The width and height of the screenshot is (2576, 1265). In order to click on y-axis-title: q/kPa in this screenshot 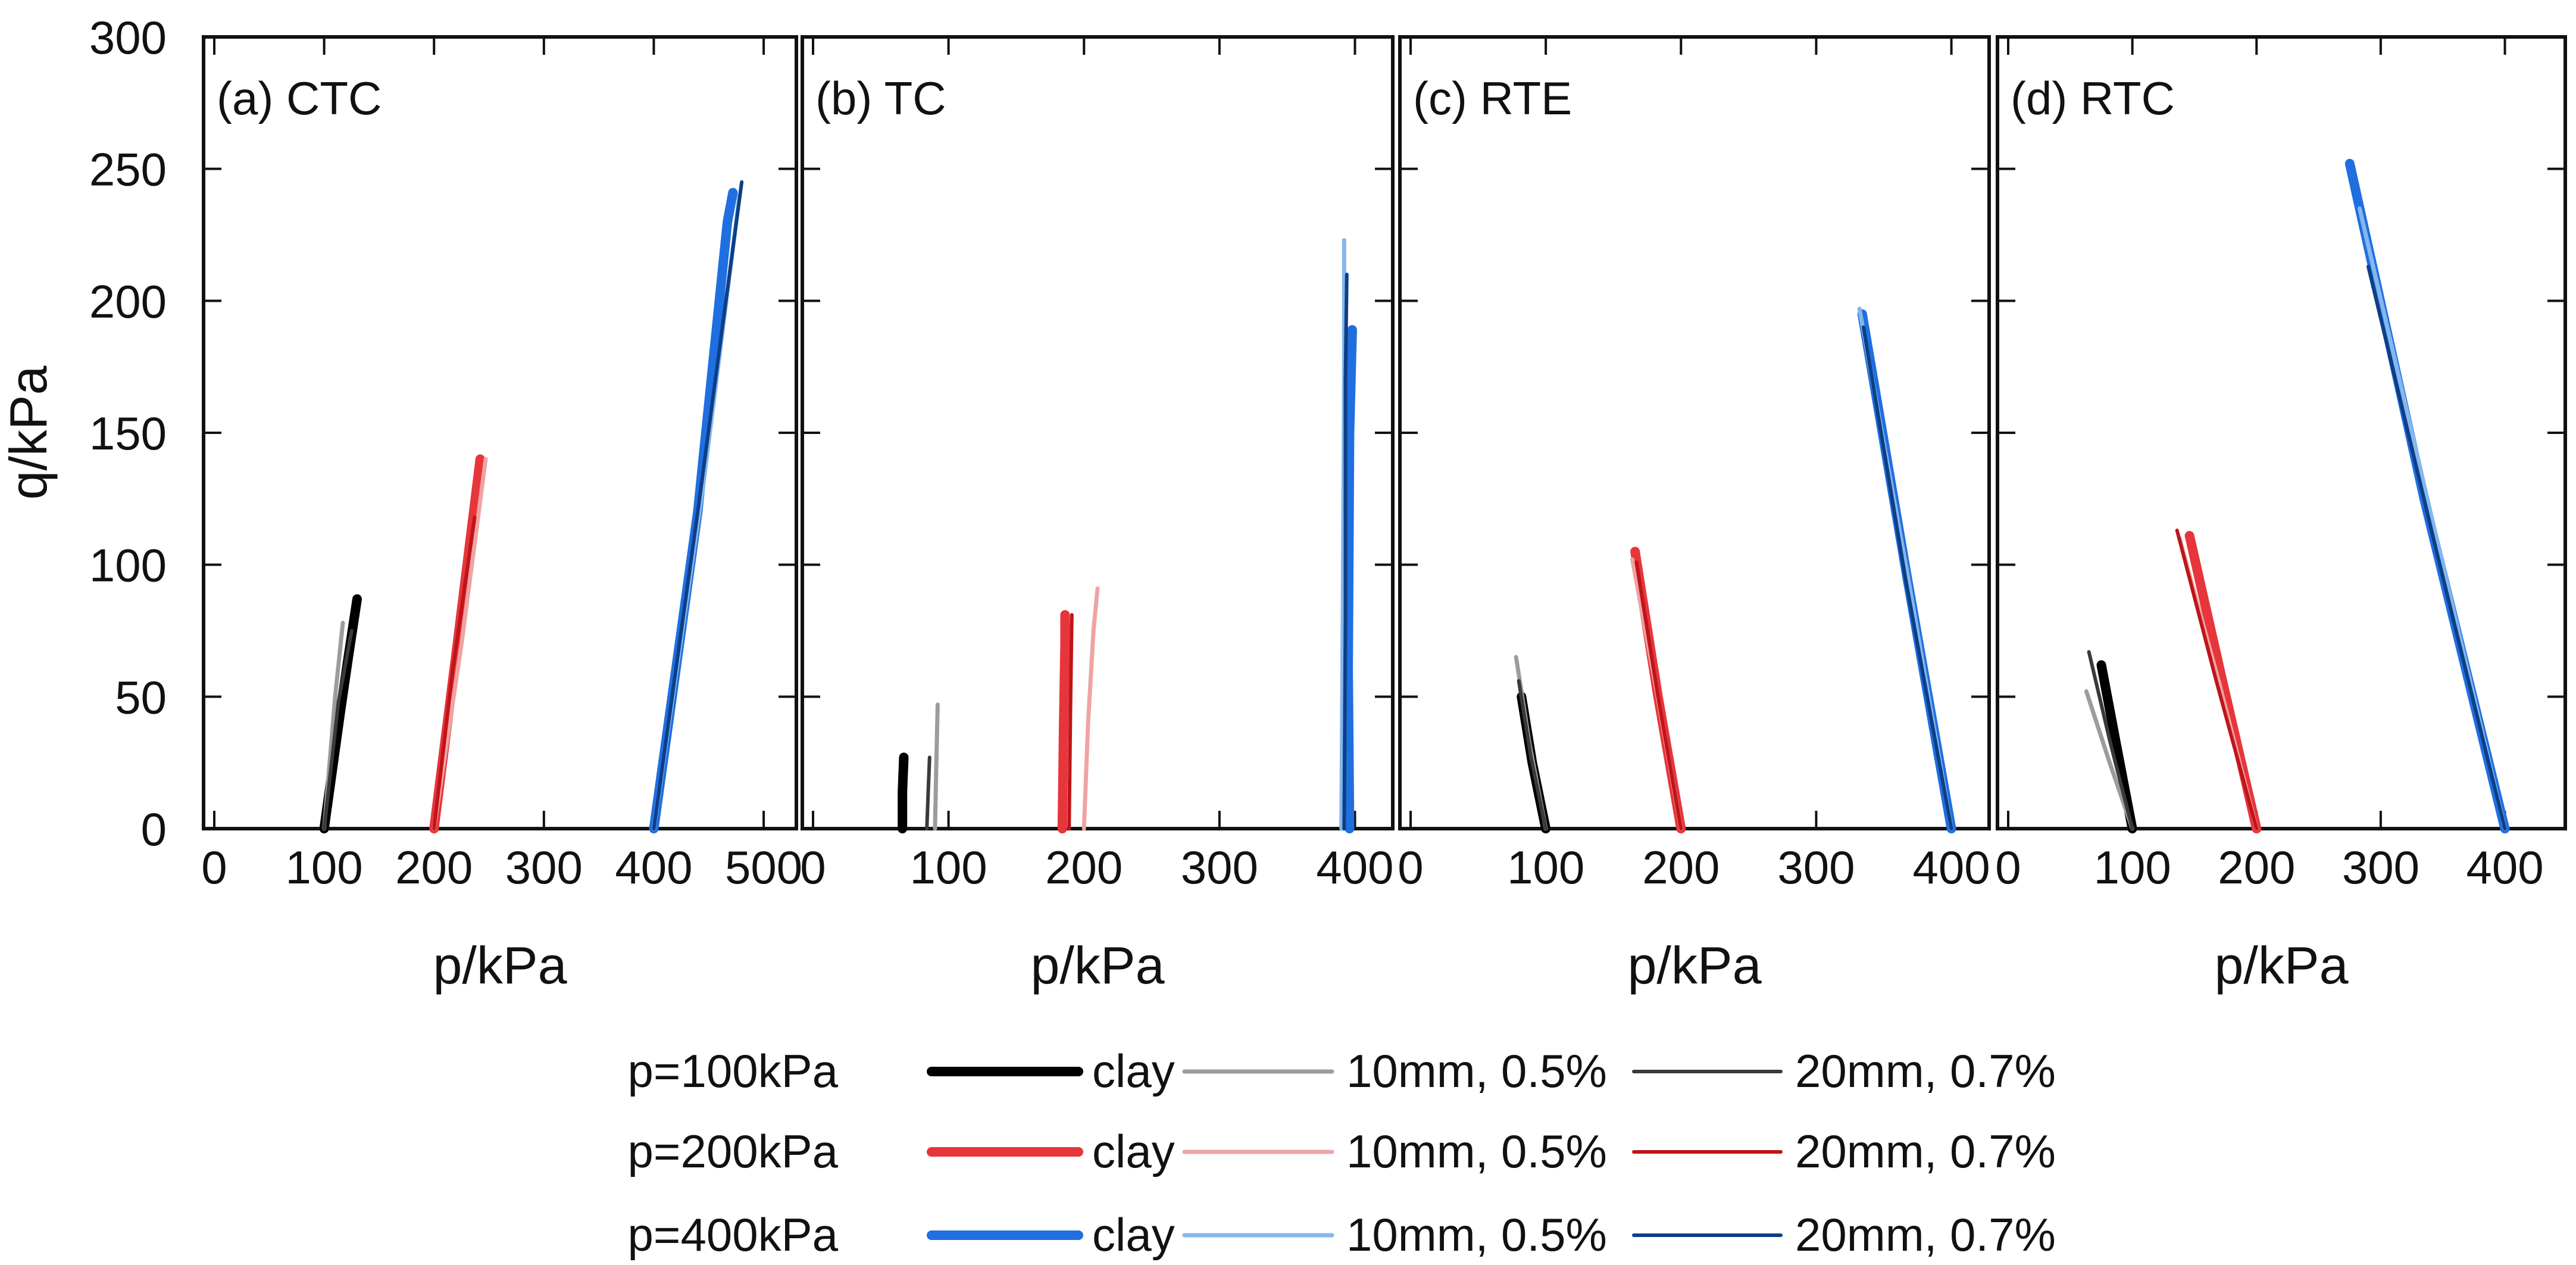, I will do `click(29, 433)`.